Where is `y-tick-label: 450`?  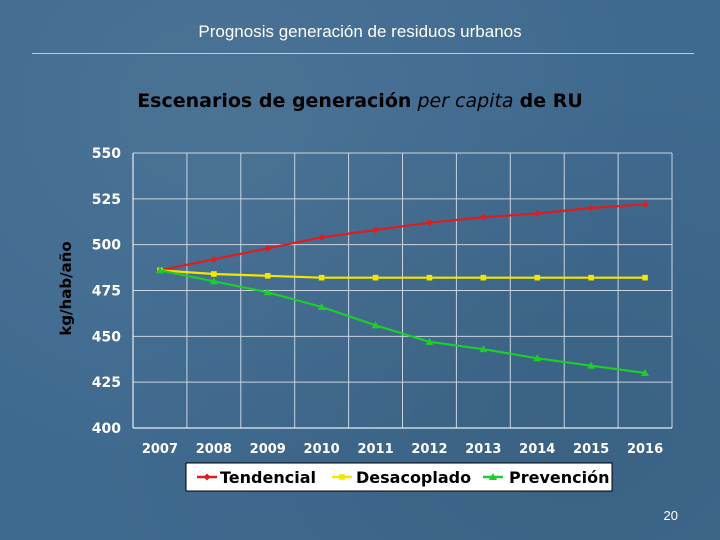
y-tick-label: 450 is located at coordinates (106, 337).